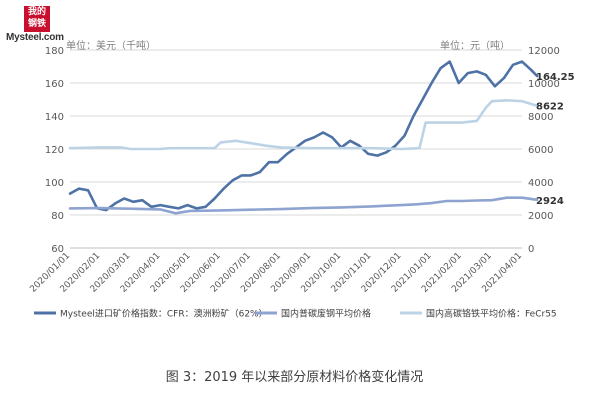  What do you see at coordinates (531, 249) in the screenshot?
I see `y-right-tick-label: 0` at bounding box center [531, 249].